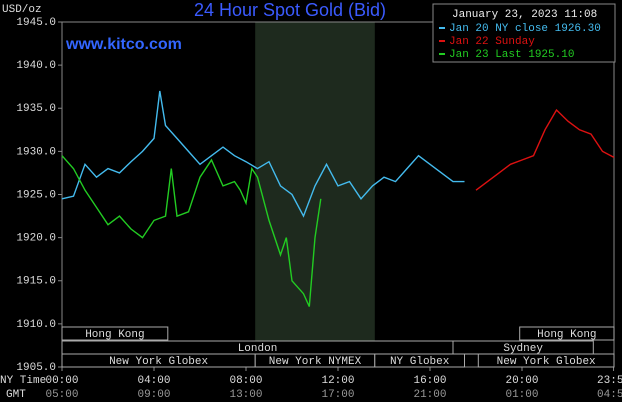 The image size is (622, 402). Describe the element at coordinates (36, 239) in the screenshot. I see `y-tick-label: 1920.0` at that location.